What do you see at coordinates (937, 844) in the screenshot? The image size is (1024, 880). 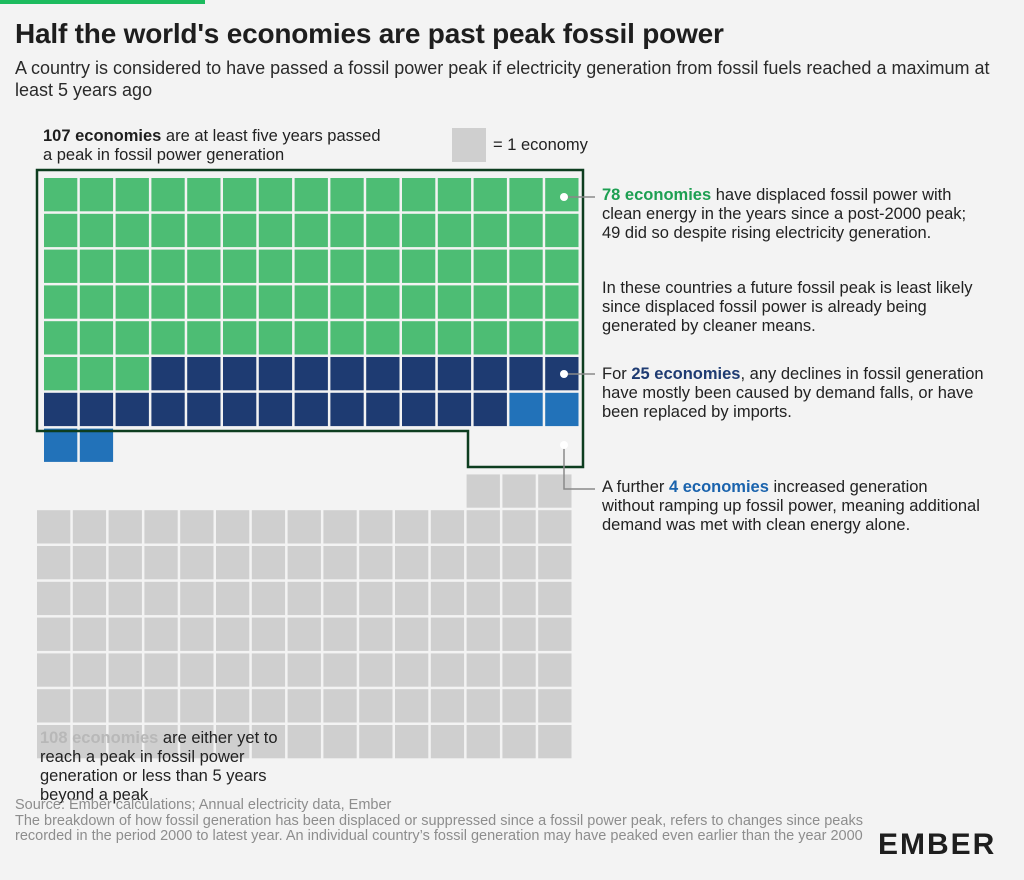 I see `ember-logo: EMBER` at bounding box center [937, 844].